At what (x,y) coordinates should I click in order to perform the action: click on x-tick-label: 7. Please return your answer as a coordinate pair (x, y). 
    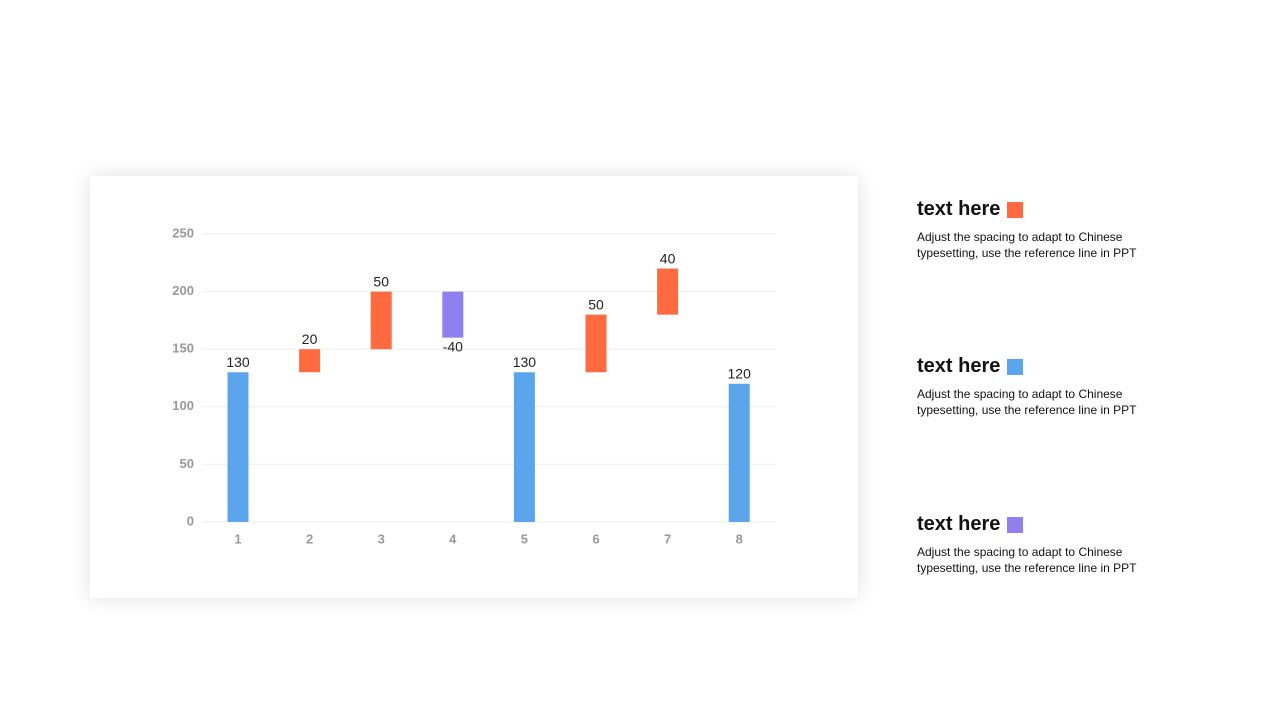
    Looking at the image, I should click on (667, 538).